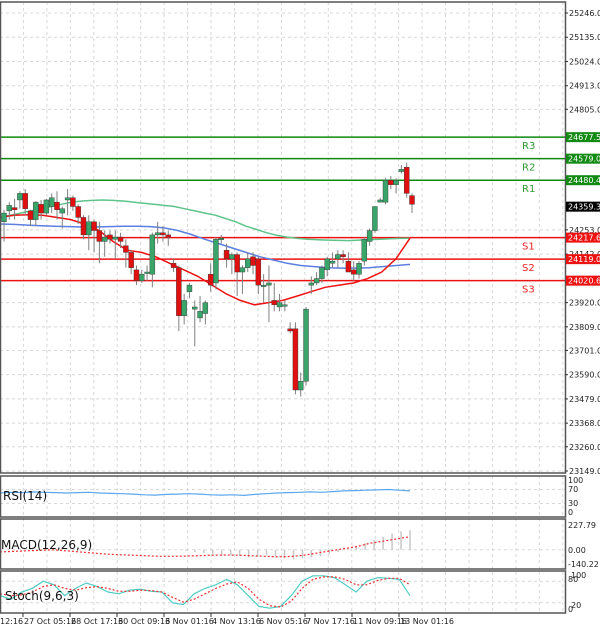 This screenshot has height=632, width=600. I want to click on level-price-tag-s2, so click(583, 259).